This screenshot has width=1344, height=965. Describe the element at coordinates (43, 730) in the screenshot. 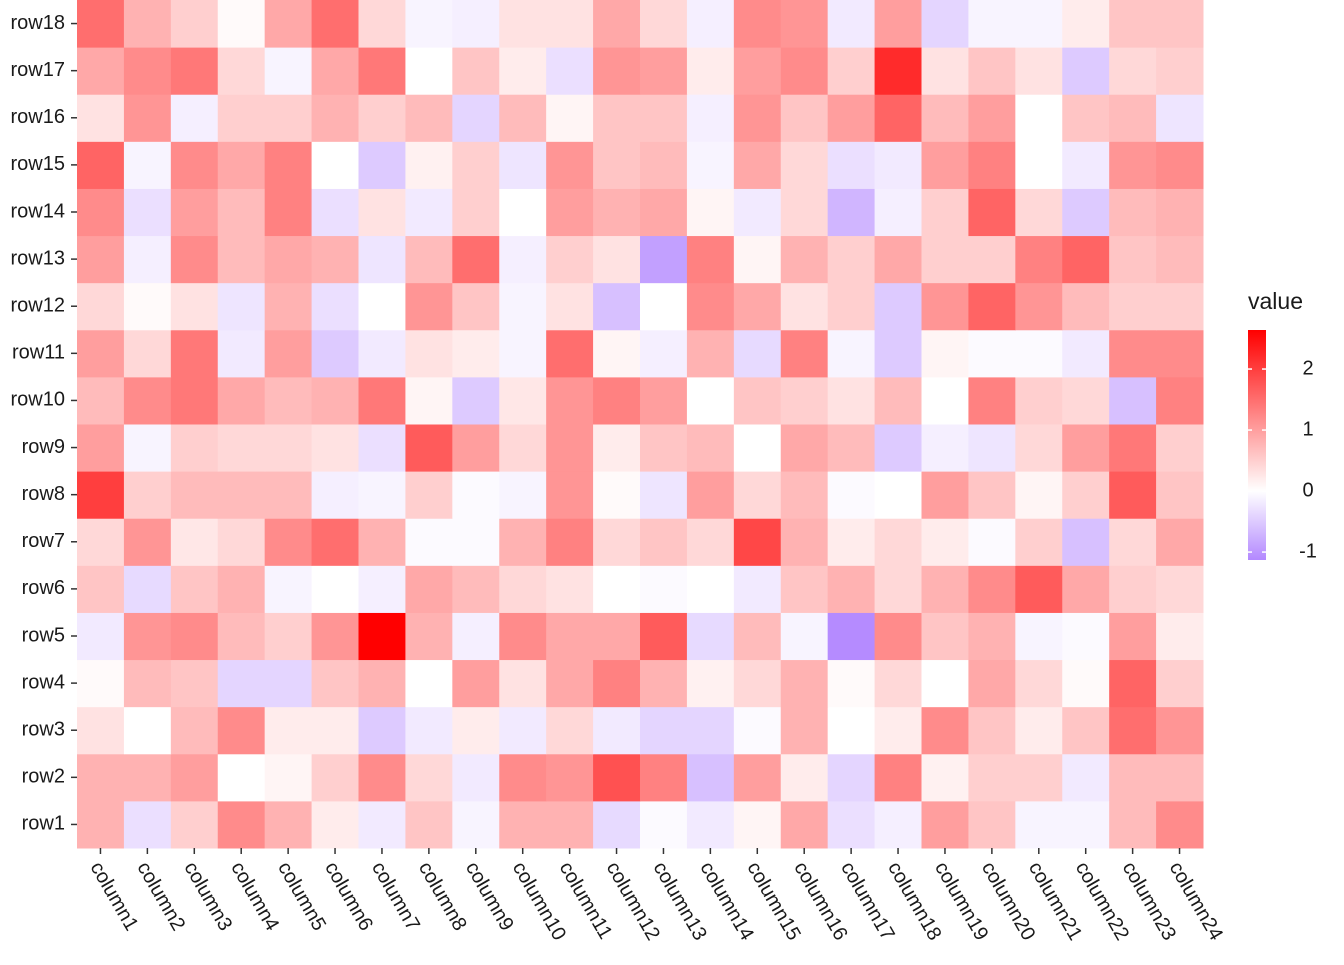

I see `y-tick-label: row3` at that location.